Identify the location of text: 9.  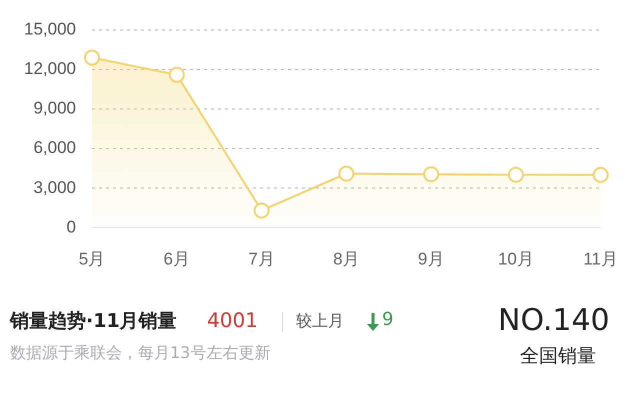
(388, 319).